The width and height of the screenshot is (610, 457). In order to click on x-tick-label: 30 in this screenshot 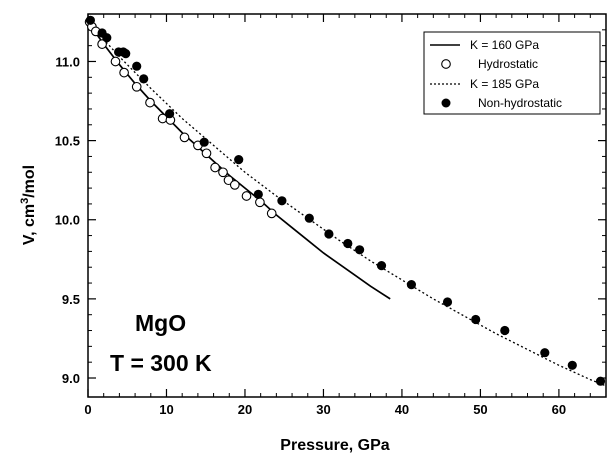, I will do `click(323, 409)`.